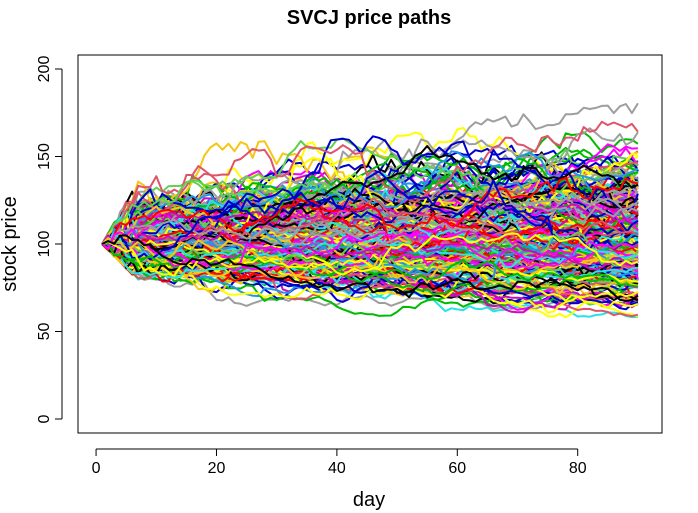  What do you see at coordinates (369, 18) in the screenshot?
I see `chart-title: SVCJ price paths` at bounding box center [369, 18].